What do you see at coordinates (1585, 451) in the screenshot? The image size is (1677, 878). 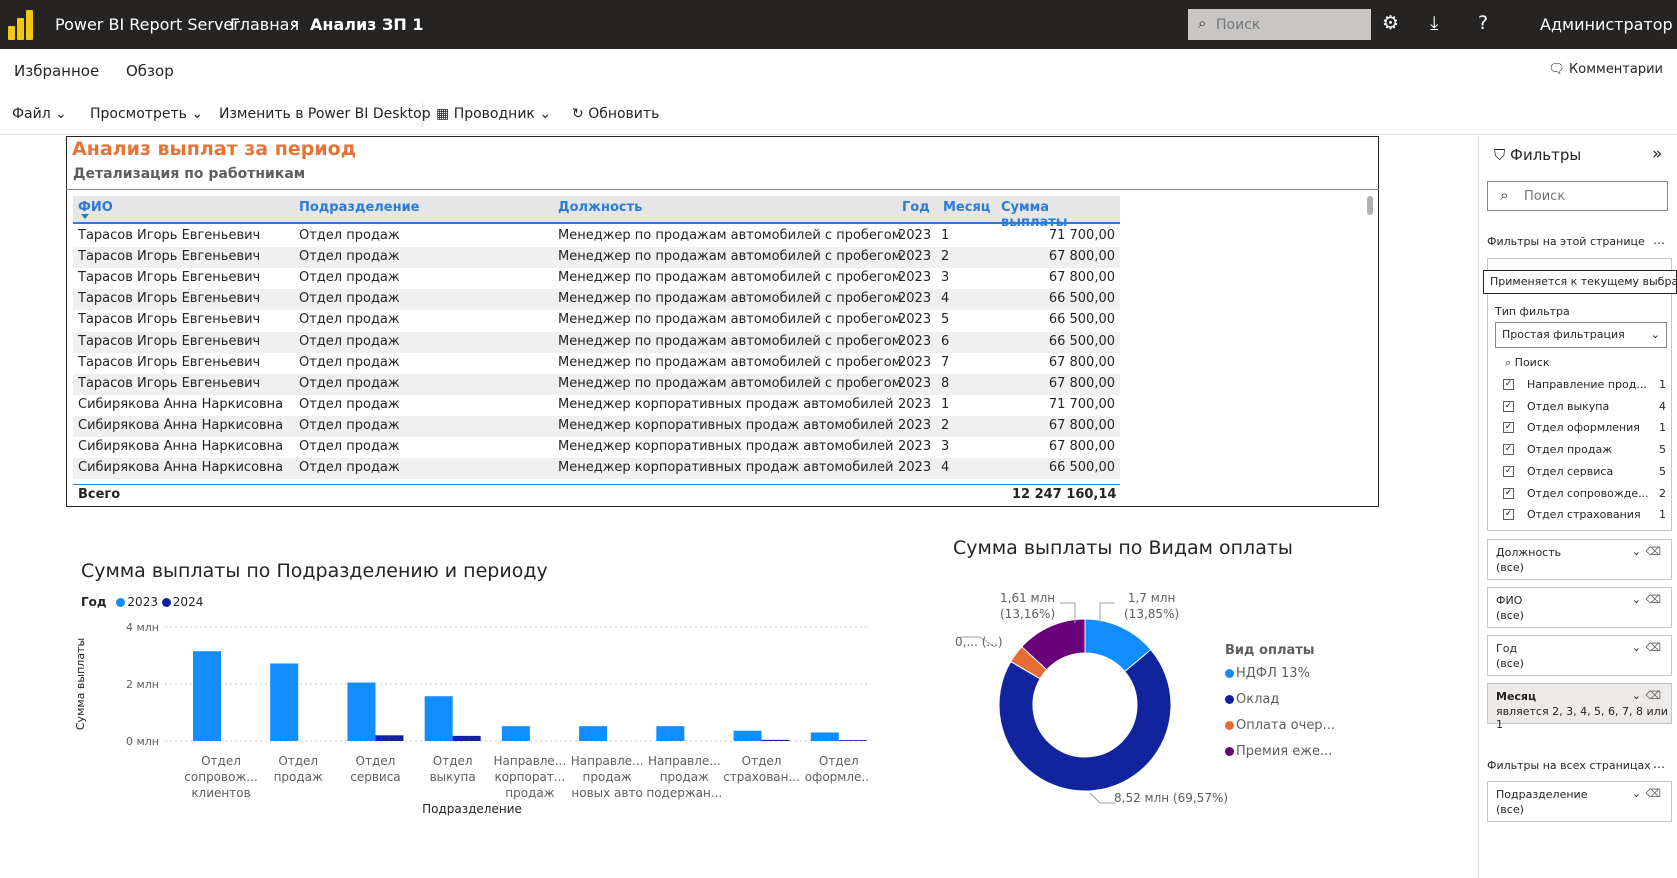 I see `filter-checkbox-item: ✓ Отдел продаж 5` at bounding box center [1585, 451].